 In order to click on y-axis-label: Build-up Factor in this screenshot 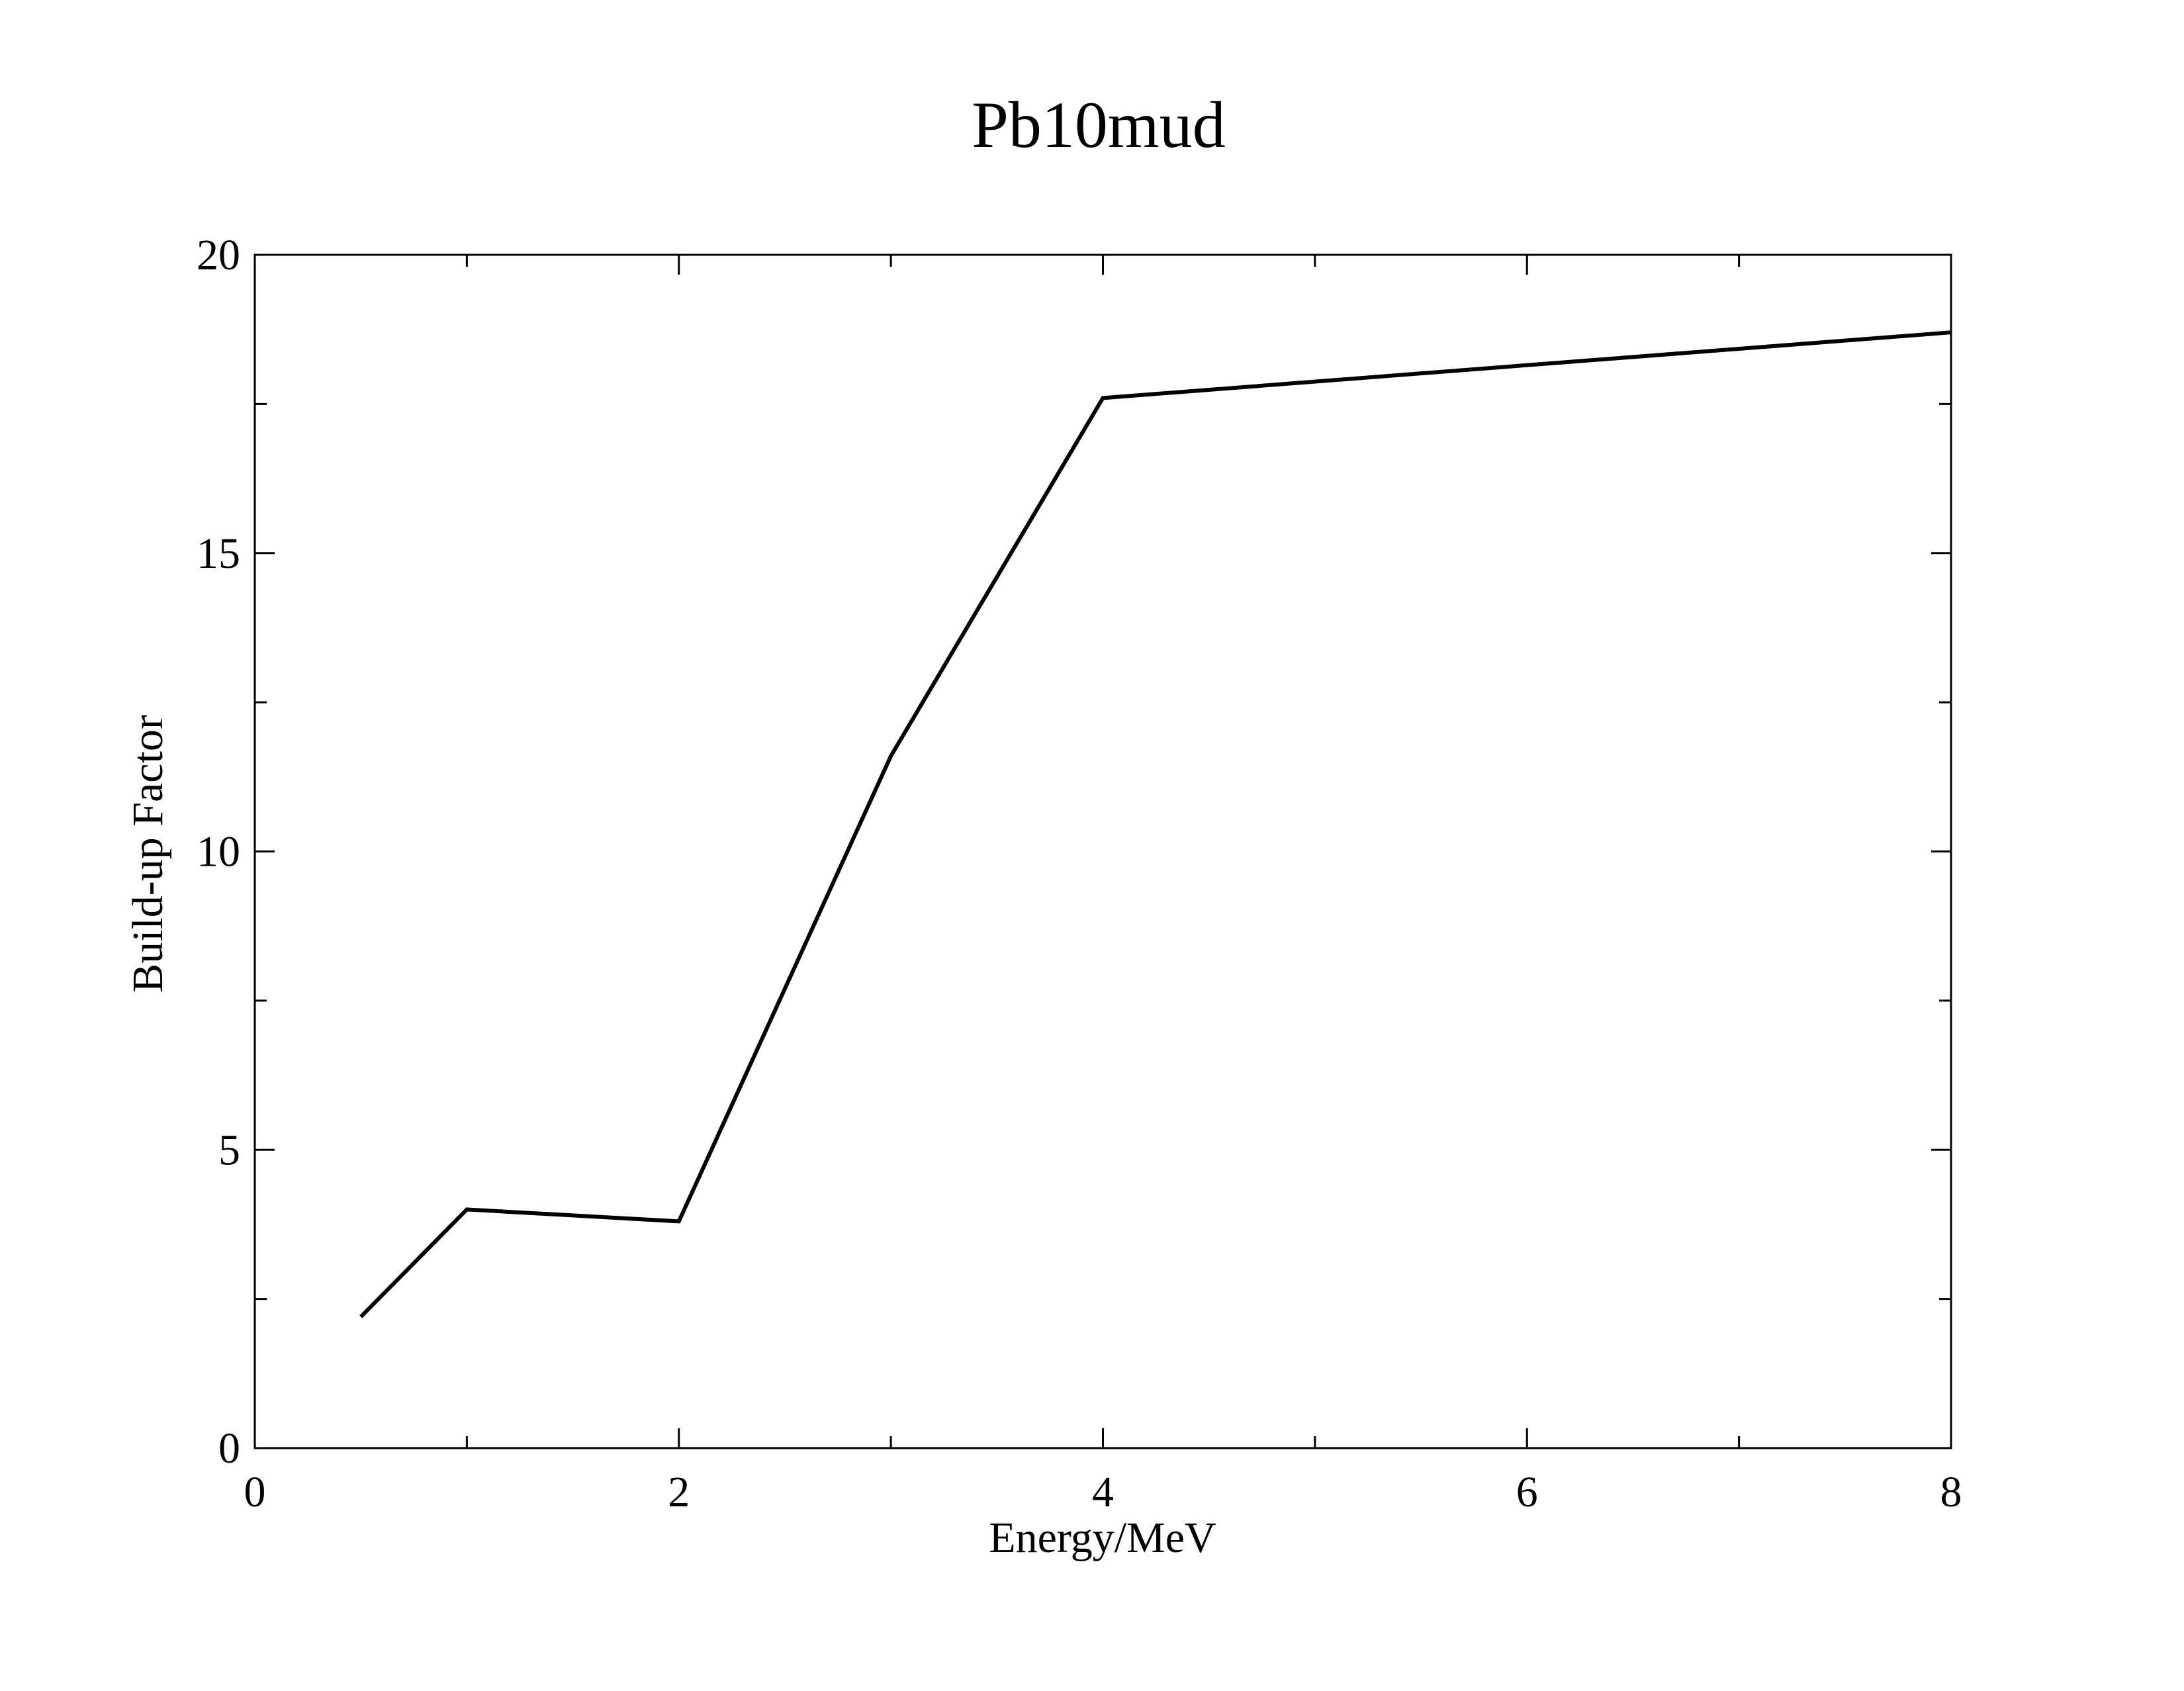, I will do `click(148, 854)`.